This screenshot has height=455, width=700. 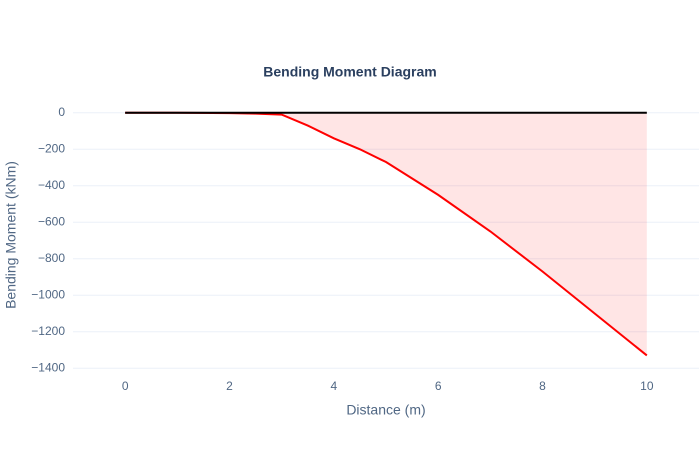 What do you see at coordinates (51, 185) in the screenshot?
I see `y-tick-label: −400` at bounding box center [51, 185].